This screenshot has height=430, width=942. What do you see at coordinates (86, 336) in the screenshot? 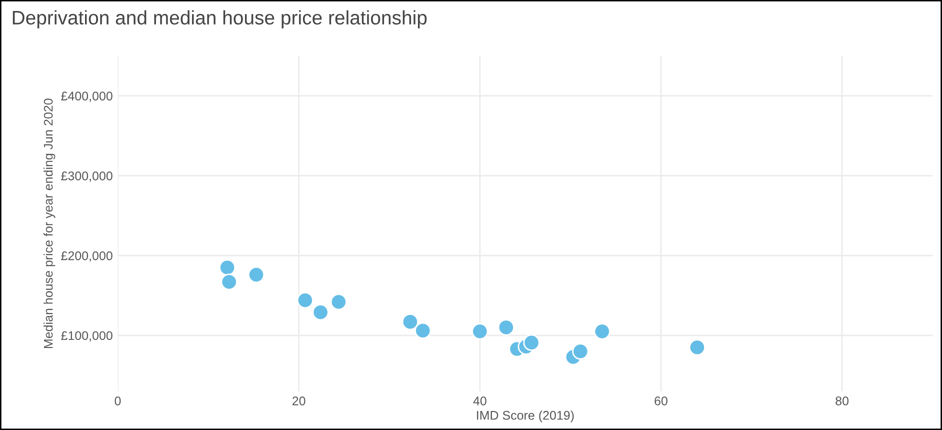
I see `y-tick-label: £100,000` at bounding box center [86, 336].